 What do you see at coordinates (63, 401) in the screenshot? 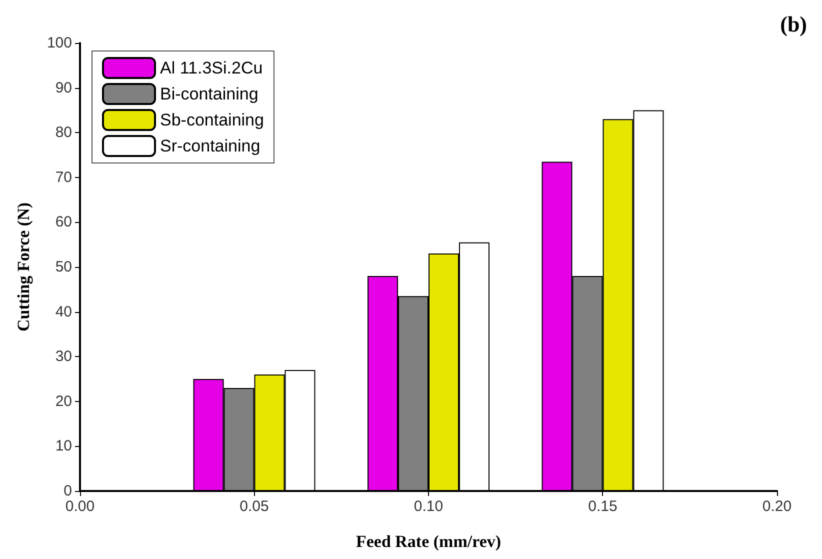
I see `y-tick-label: 20` at bounding box center [63, 401].